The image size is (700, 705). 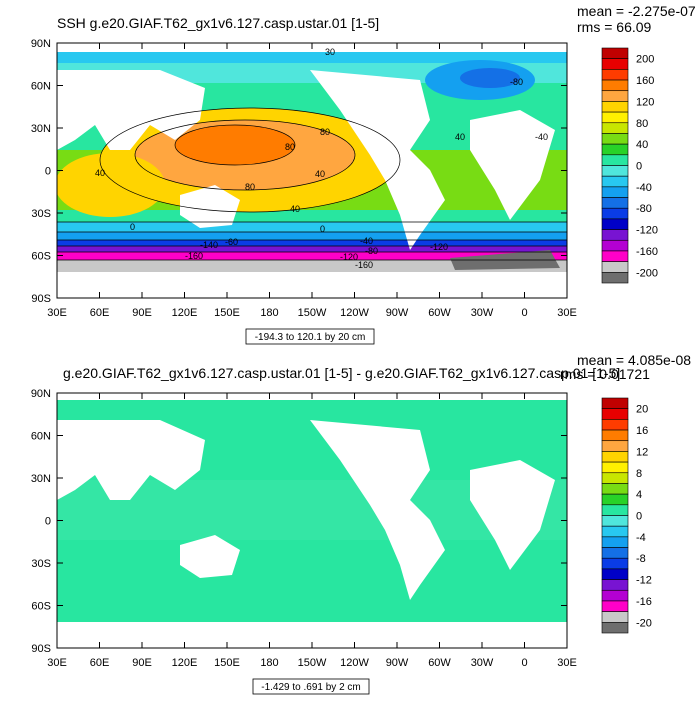 I want to click on y-tick-label: 90S, so click(x=41, y=649).